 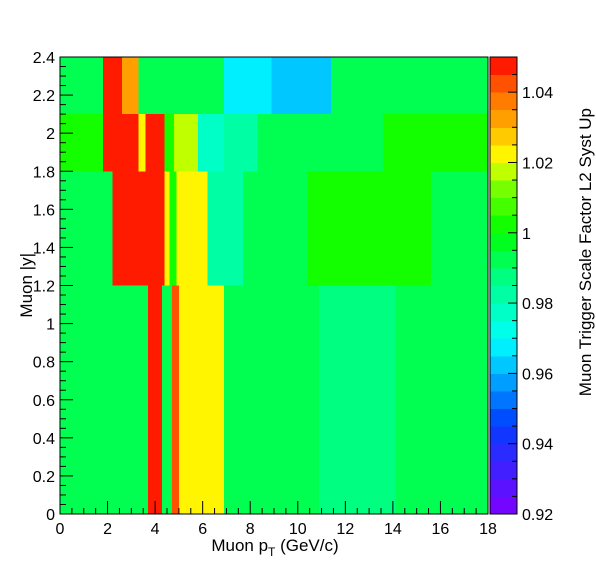 What do you see at coordinates (50, 134) in the screenshot?
I see `y-tick-label: 2` at bounding box center [50, 134].